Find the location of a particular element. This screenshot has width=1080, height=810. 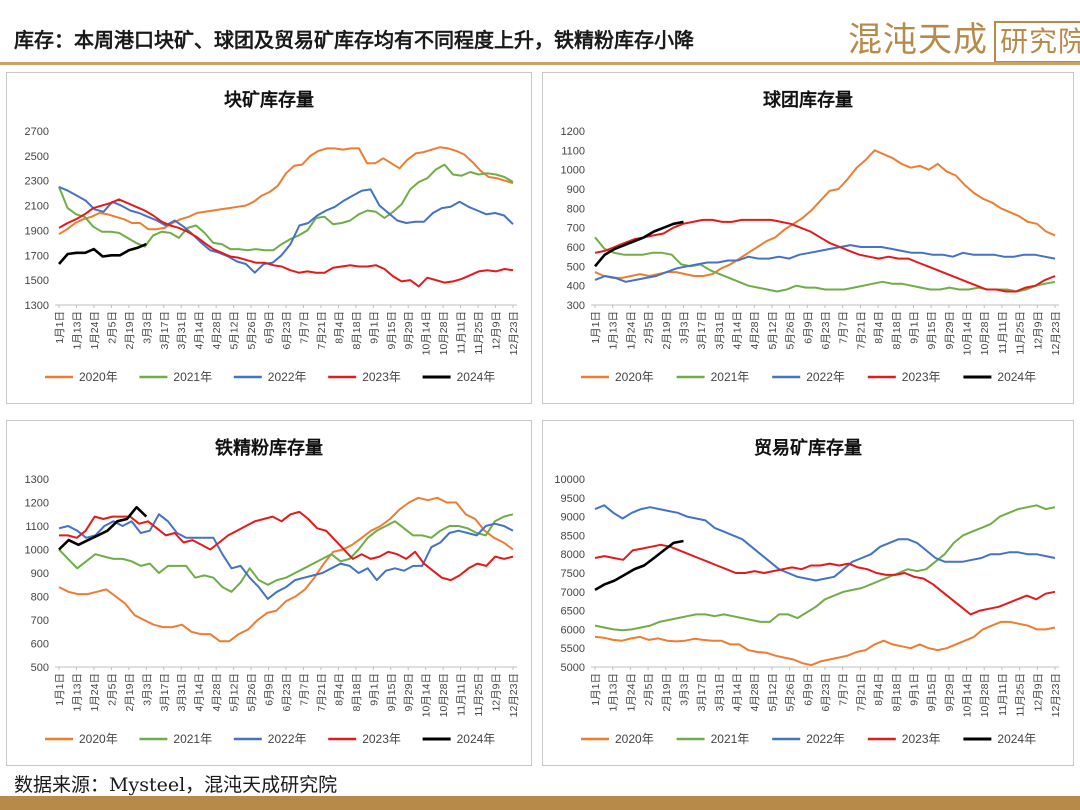

series-line-2021年 is located at coordinates (286, 553).